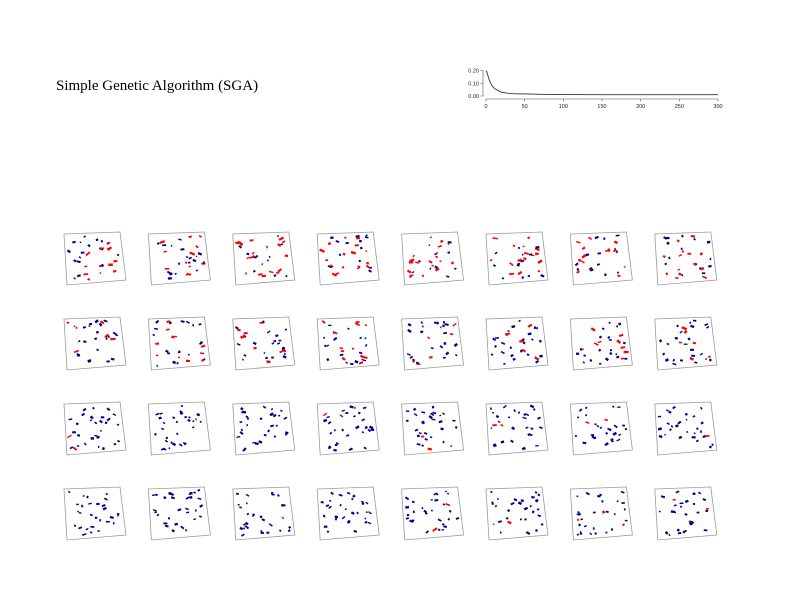  I want to click on x-tick-label: 150, so click(601, 107).